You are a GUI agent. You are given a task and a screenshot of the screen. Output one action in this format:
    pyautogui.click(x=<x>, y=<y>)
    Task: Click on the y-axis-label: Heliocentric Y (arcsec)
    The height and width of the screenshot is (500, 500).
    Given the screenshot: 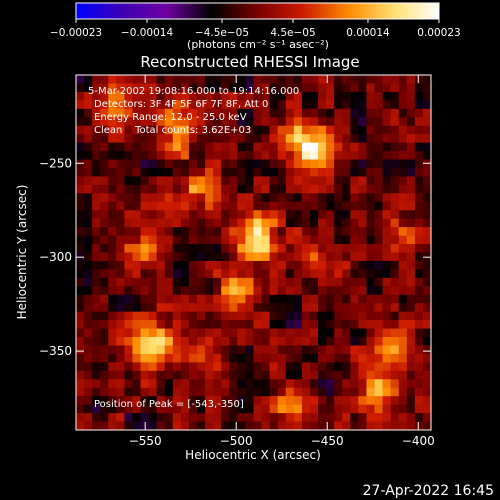 What is the action you would take?
    pyautogui.click(x=22, y=252)
    